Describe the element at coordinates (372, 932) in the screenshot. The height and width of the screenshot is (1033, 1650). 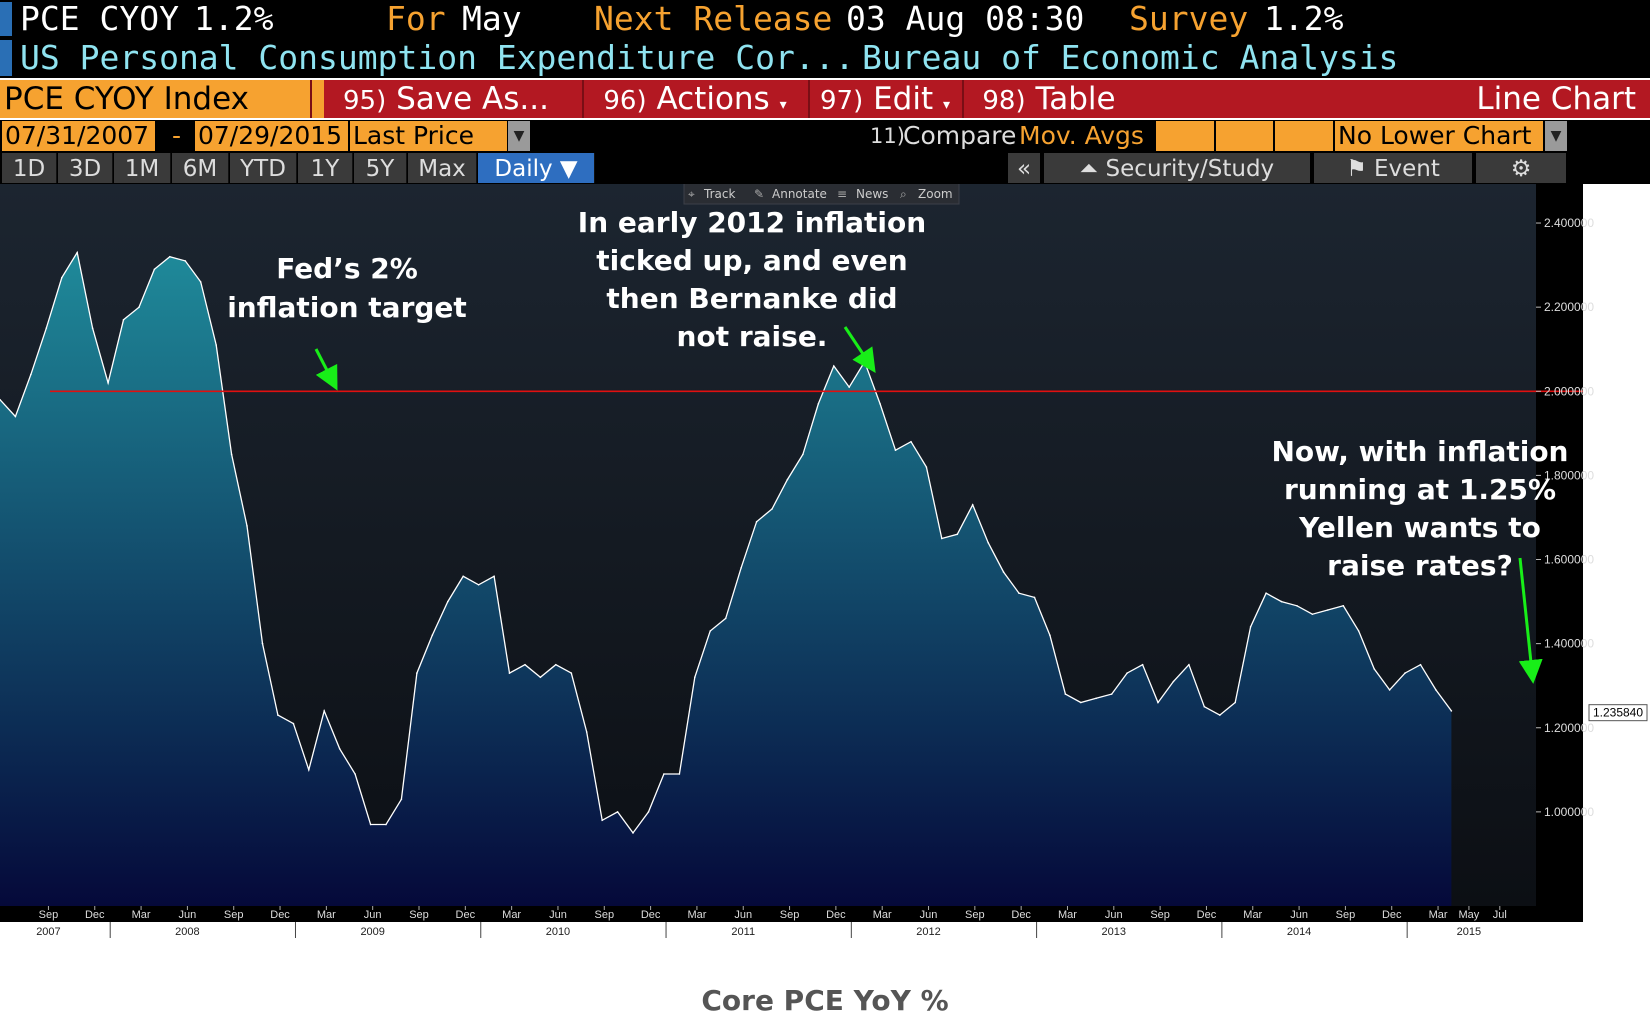
I see `x-year-label: 2009` at that location.